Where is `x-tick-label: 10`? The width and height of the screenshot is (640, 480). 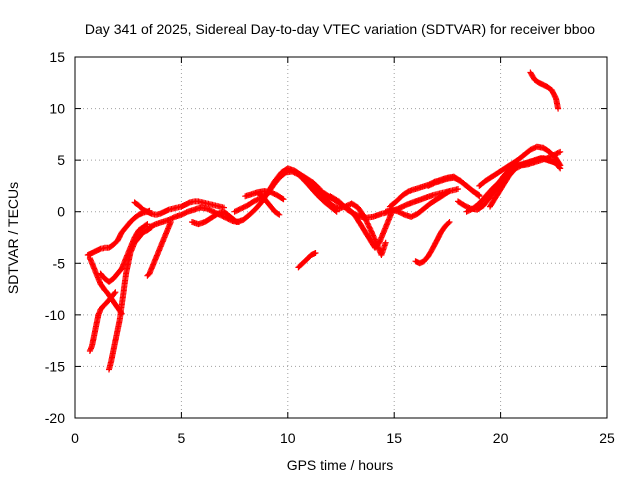
x-tick-label: 10 is located at coordinates (288, 438).